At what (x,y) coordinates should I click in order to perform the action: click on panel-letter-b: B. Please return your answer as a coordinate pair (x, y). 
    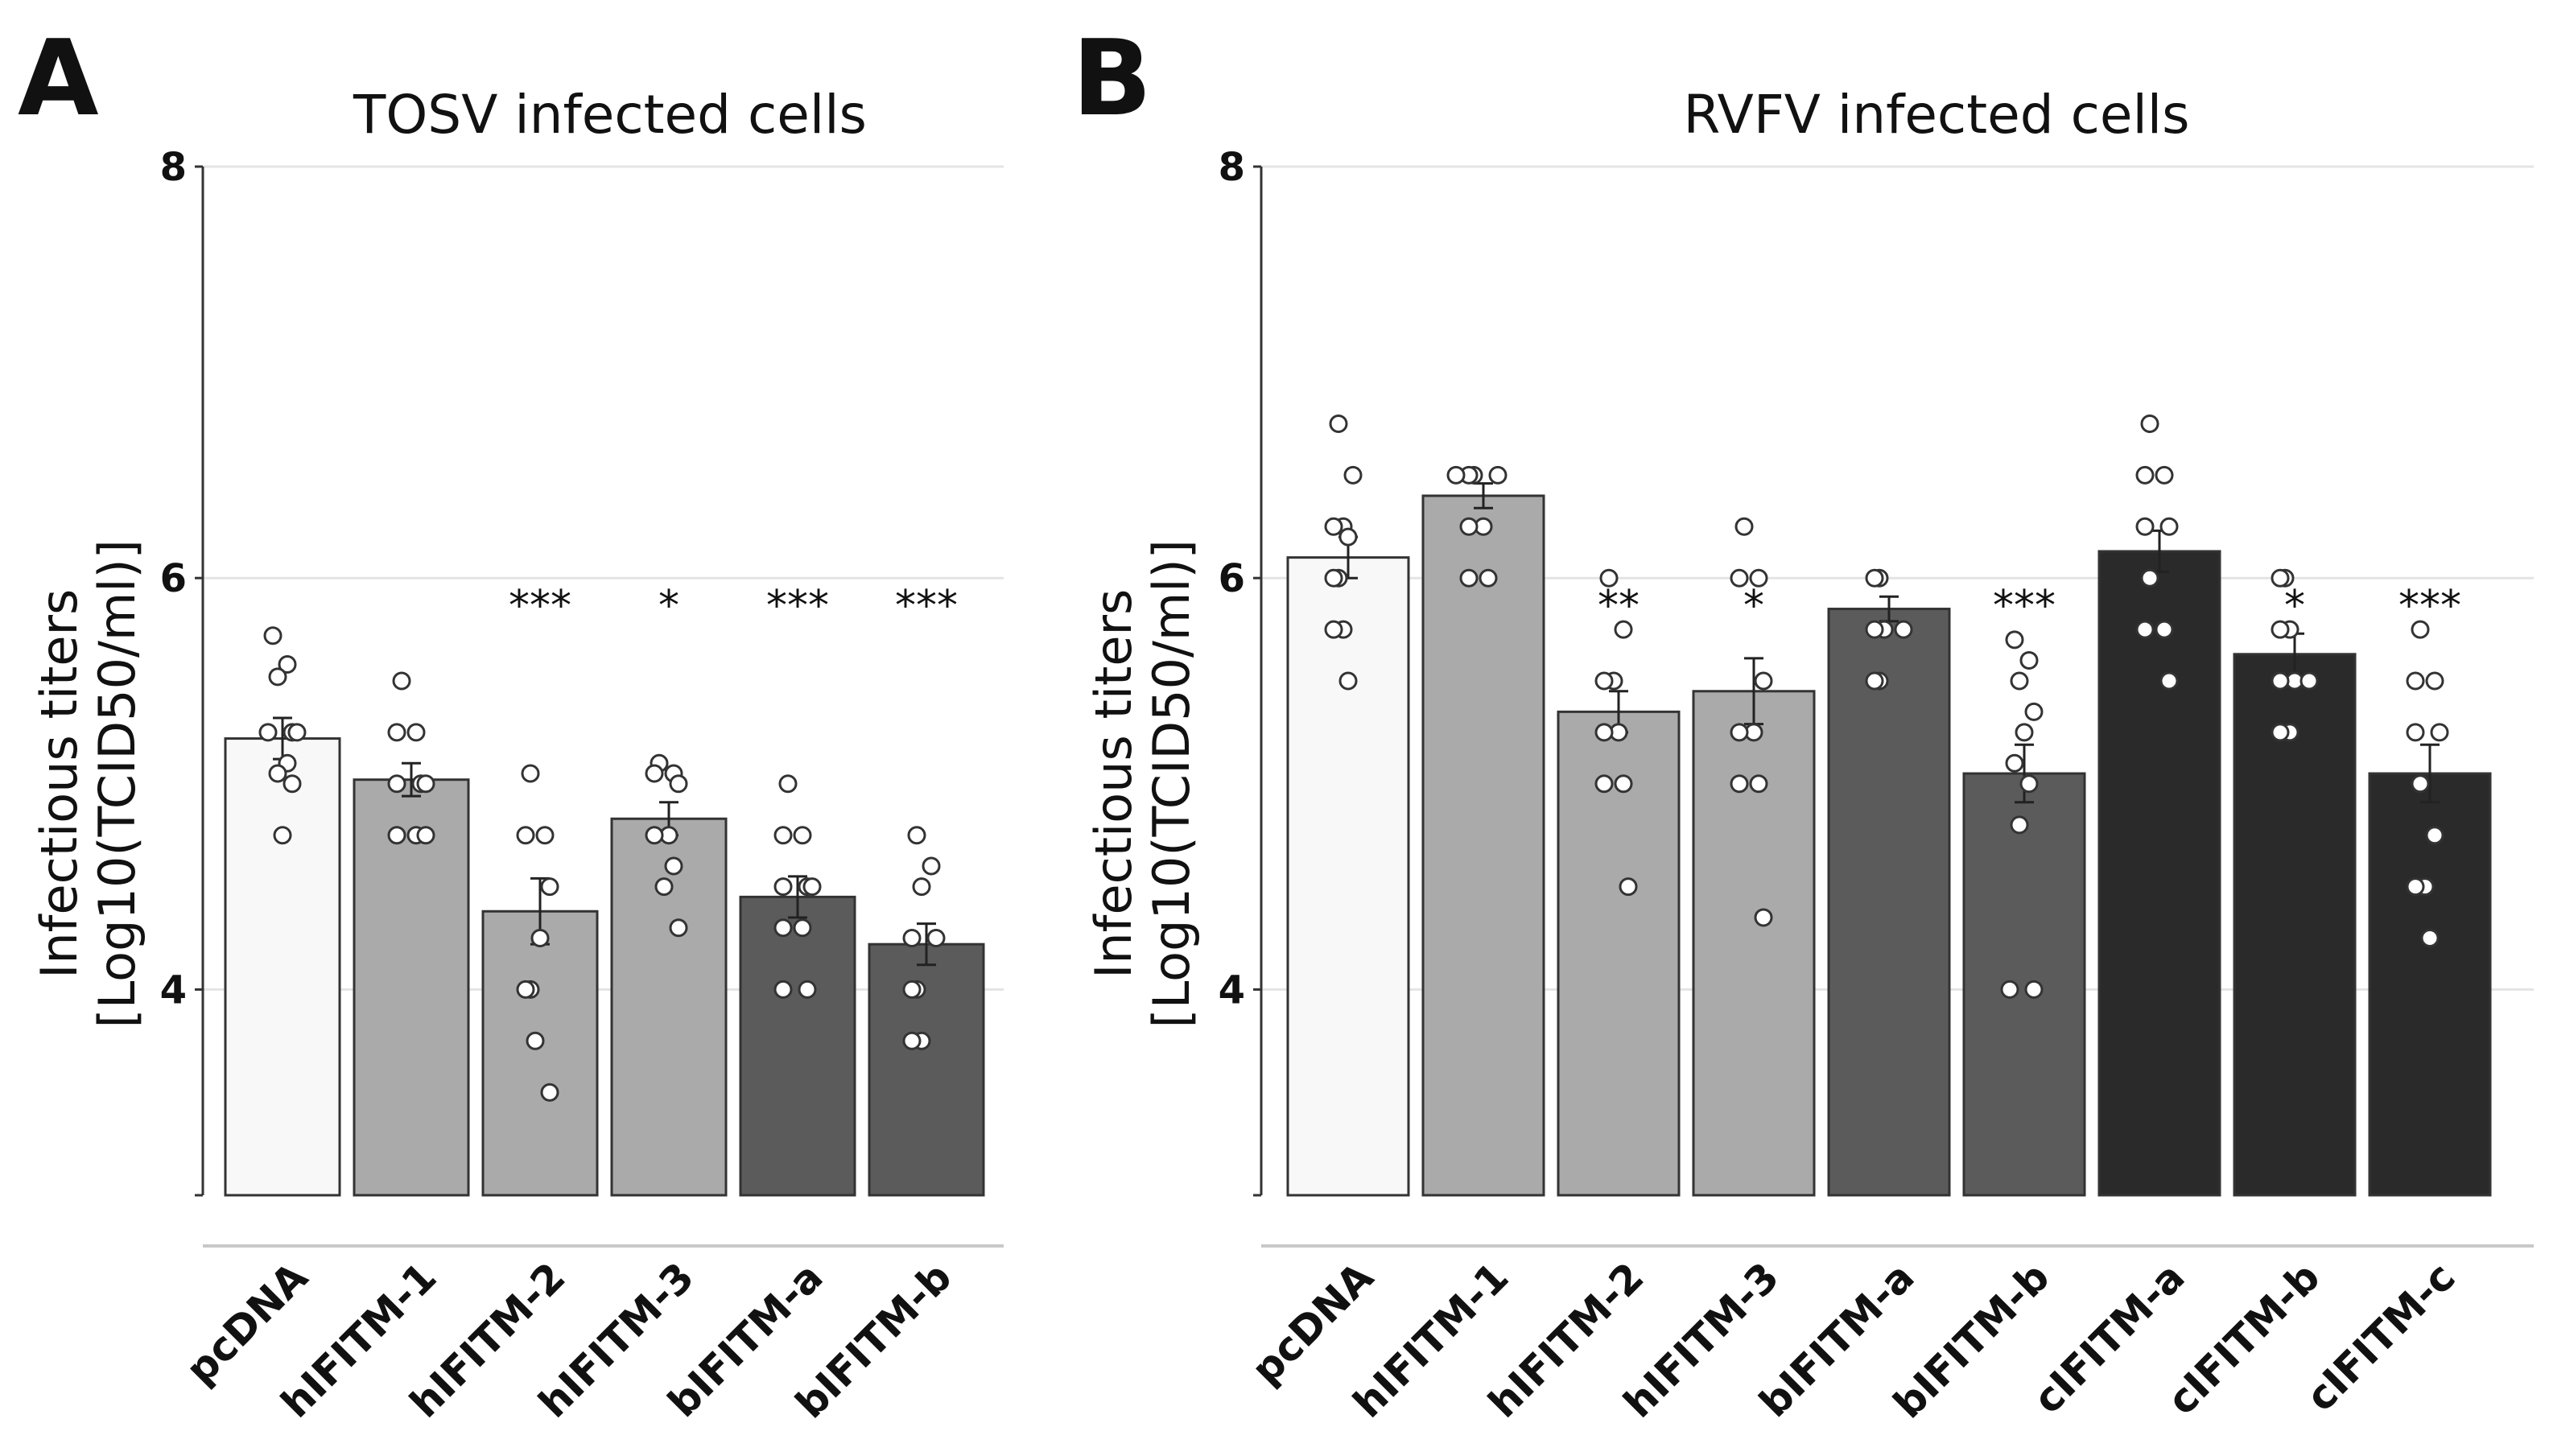
    Looking at the image, I should click on (1112, 78).